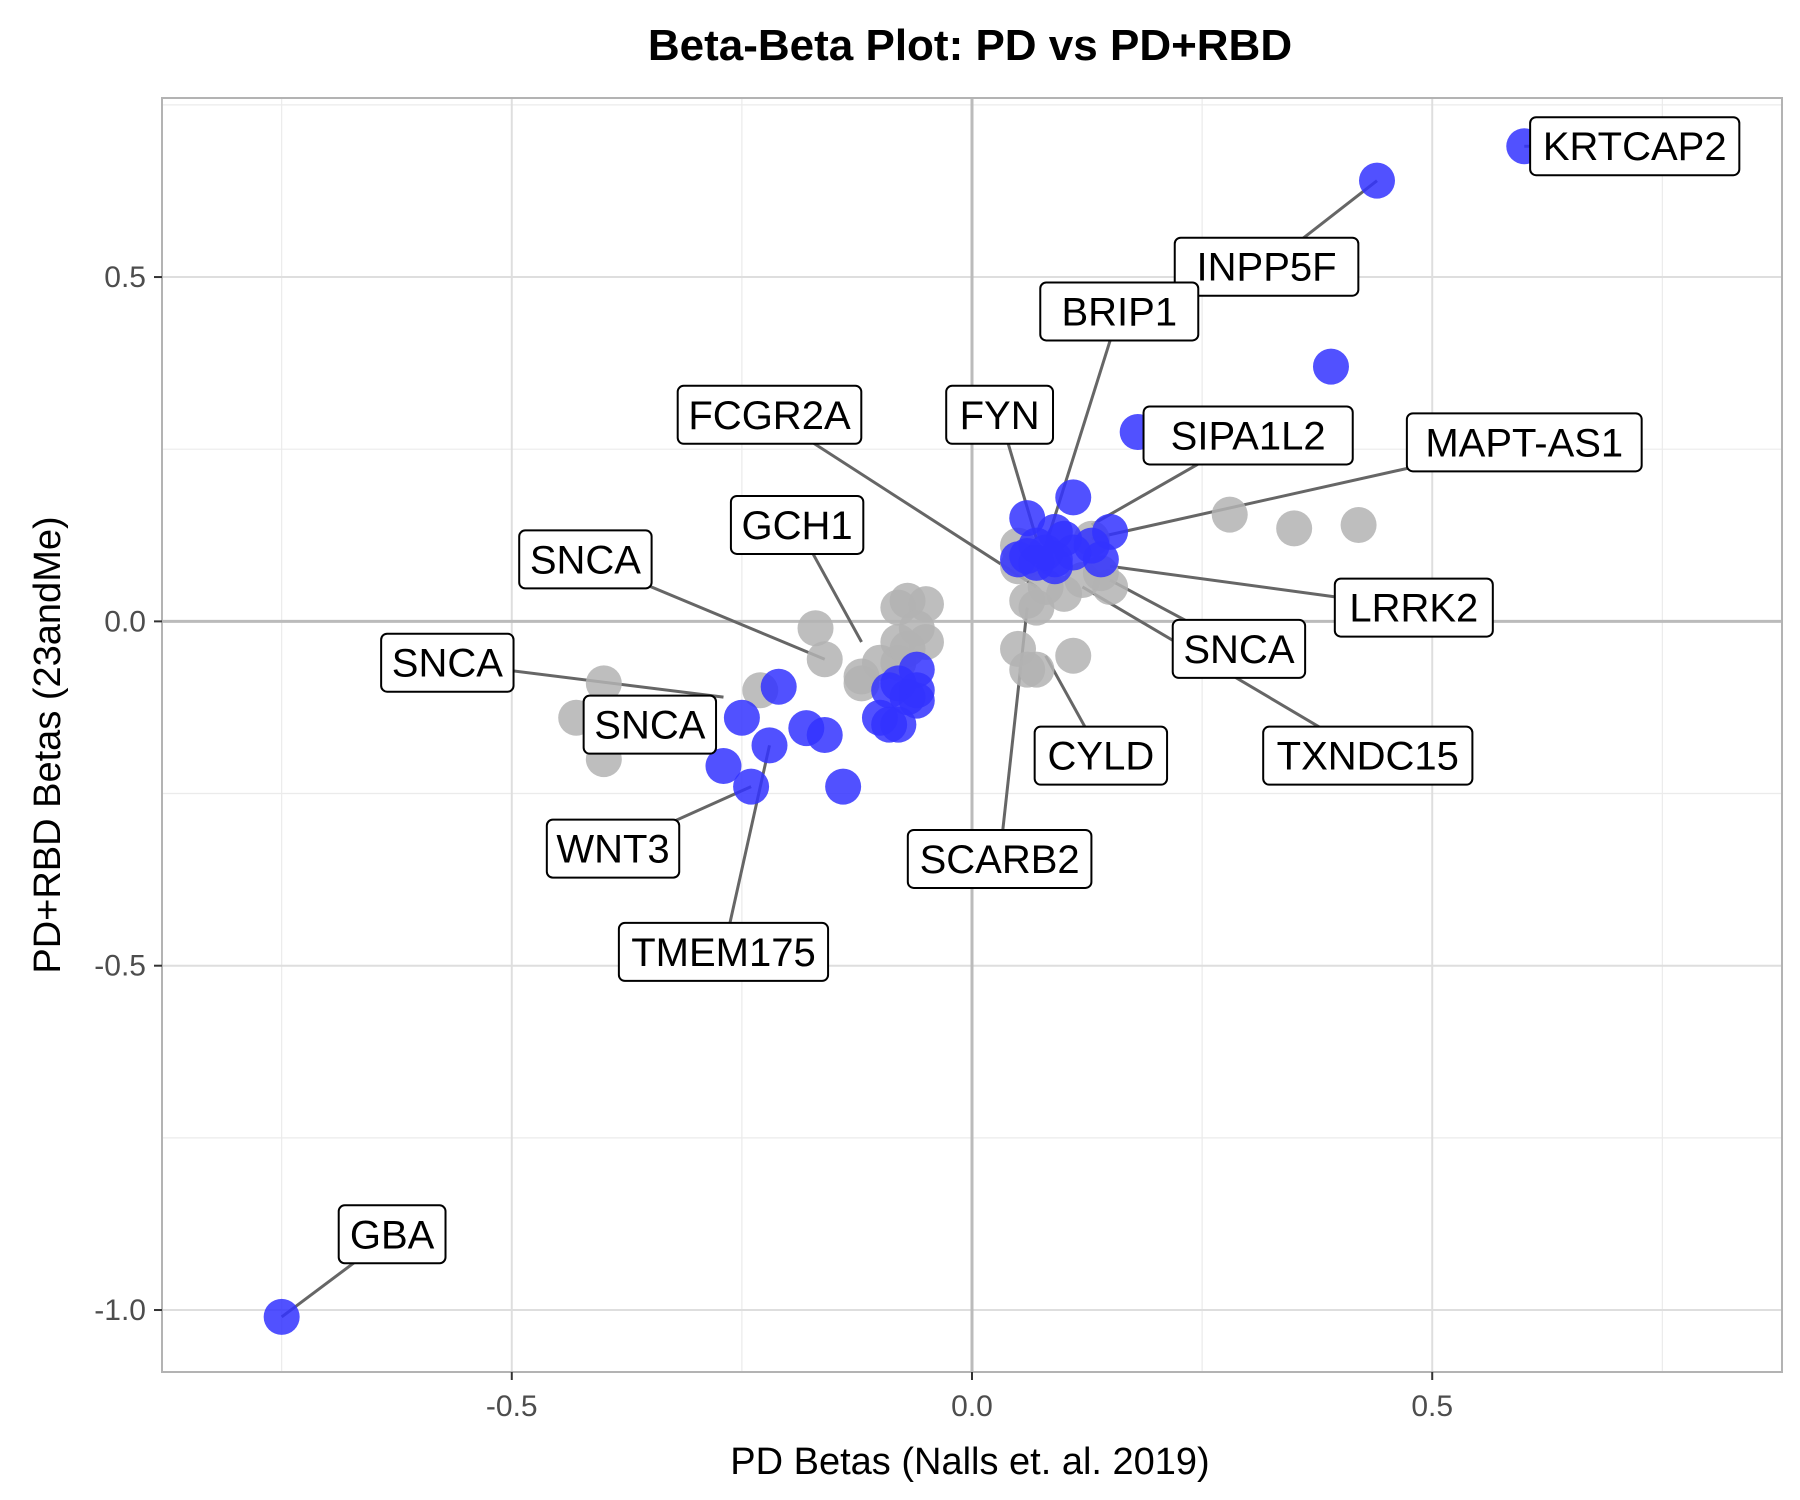 The width and height of the screenshot is (1800, 1500). Describe the element at coordinates (972, 1406) in the screenshot. I see `x-tick-label: 0.0` at that location.